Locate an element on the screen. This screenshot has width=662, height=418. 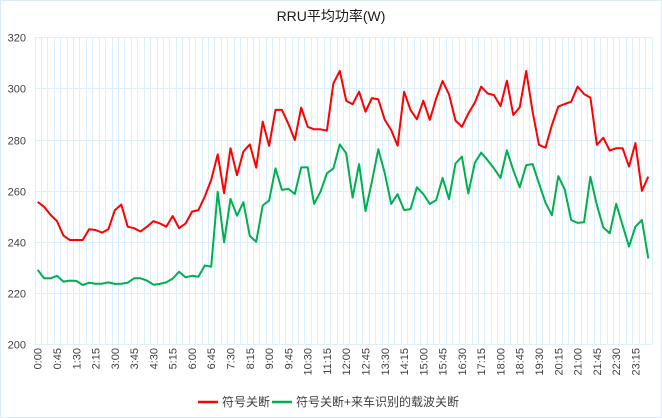
x-tick-label: 3:00 is located at coordinates (116, 358).